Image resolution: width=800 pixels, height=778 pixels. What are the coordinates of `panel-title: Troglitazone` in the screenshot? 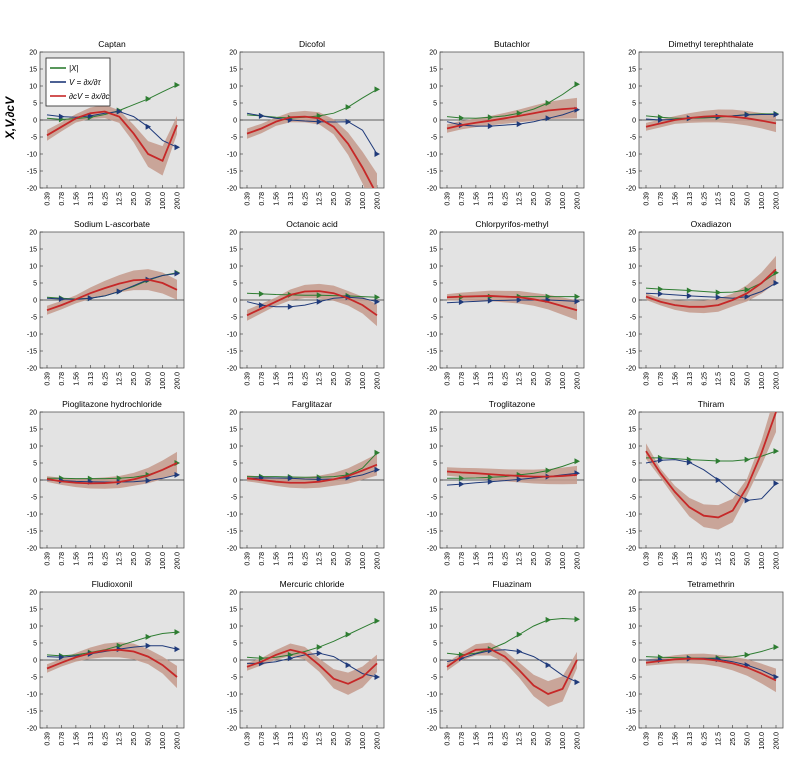 It's located at (512, 404).